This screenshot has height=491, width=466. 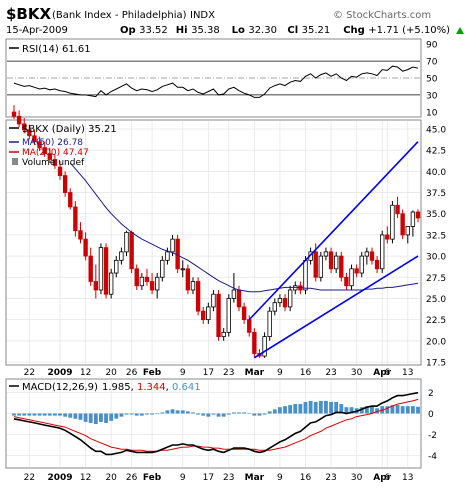 I want to click on header-stat-hi: Hi 35.38, so click(x=198, y=30).